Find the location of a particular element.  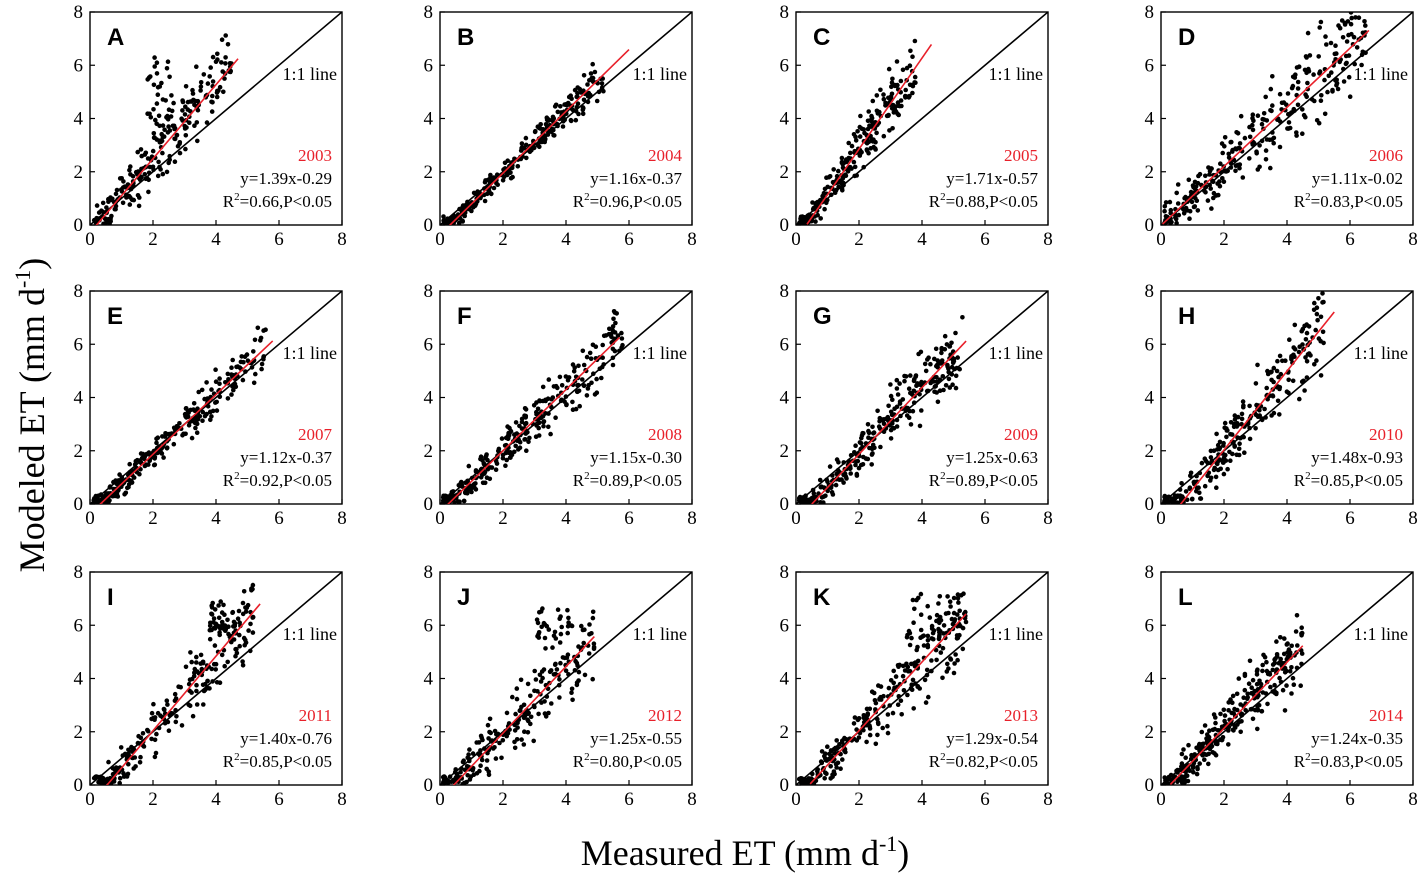

y-tick-label: 4 is located at coordinates (79, 398).